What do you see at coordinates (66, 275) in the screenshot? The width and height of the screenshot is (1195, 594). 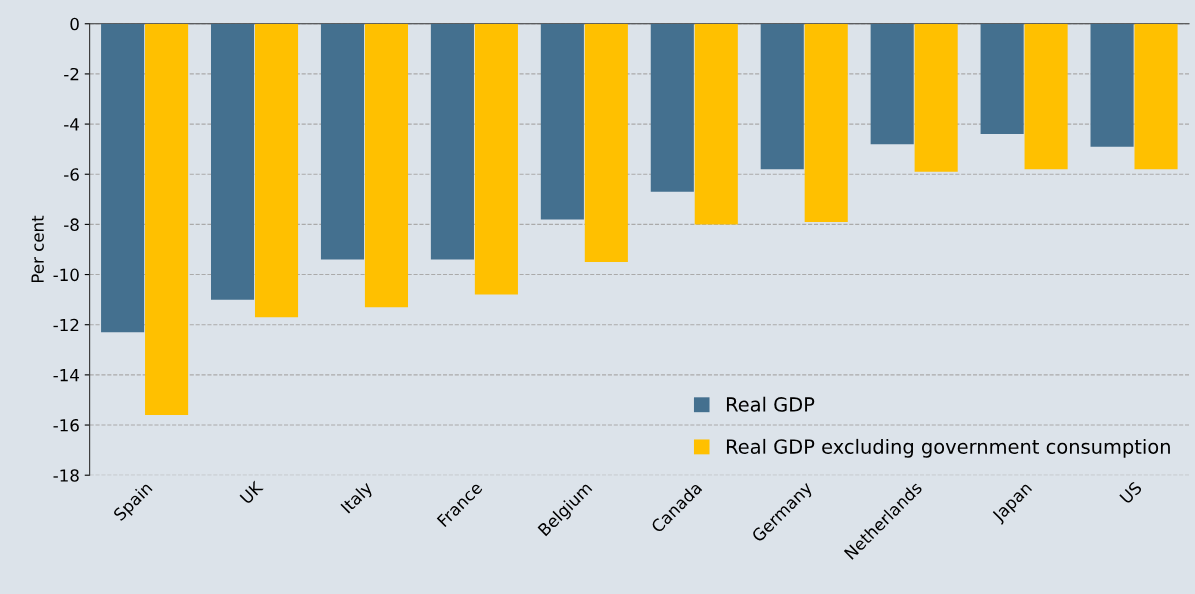 I see `y-tick-label: -10` at bounding box center [66, 275].